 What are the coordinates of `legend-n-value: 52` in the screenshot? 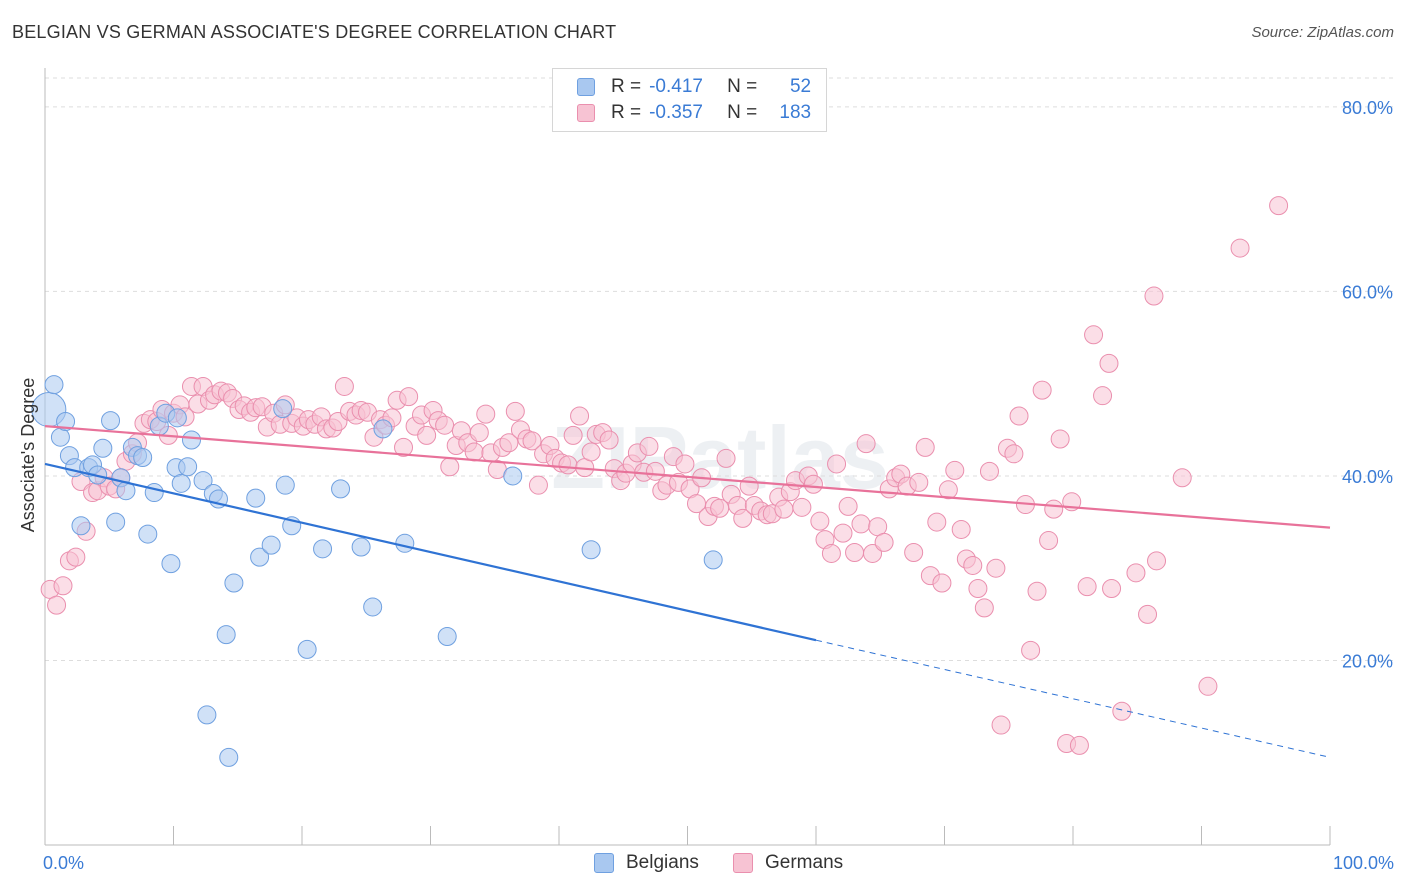 It's located at (800, 86).